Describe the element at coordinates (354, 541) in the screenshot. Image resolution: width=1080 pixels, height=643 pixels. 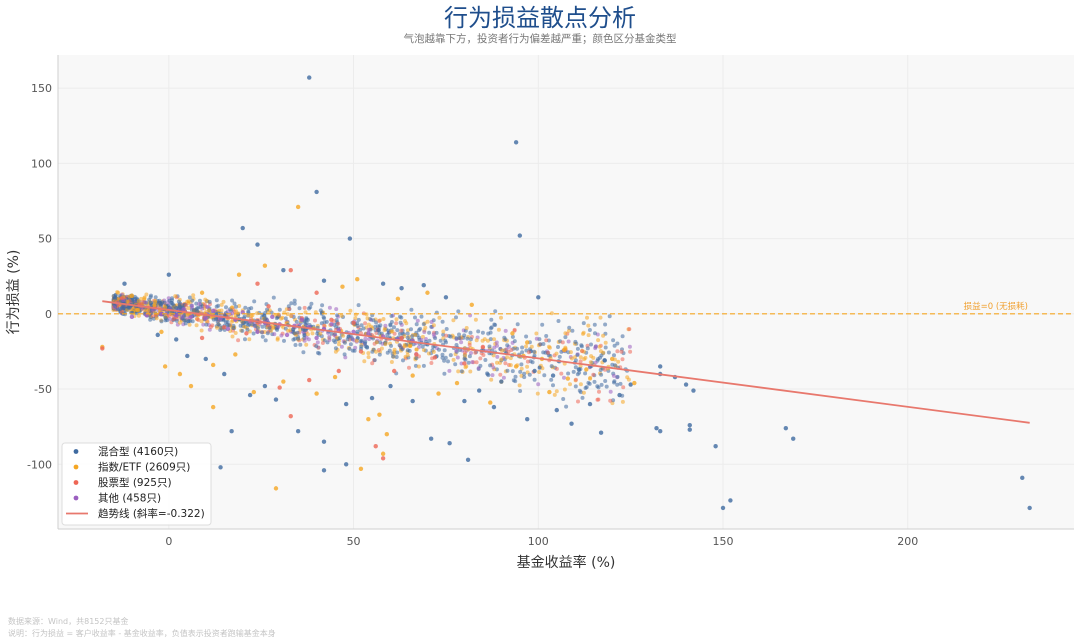
I see `x-tick-label: 50` at that location.